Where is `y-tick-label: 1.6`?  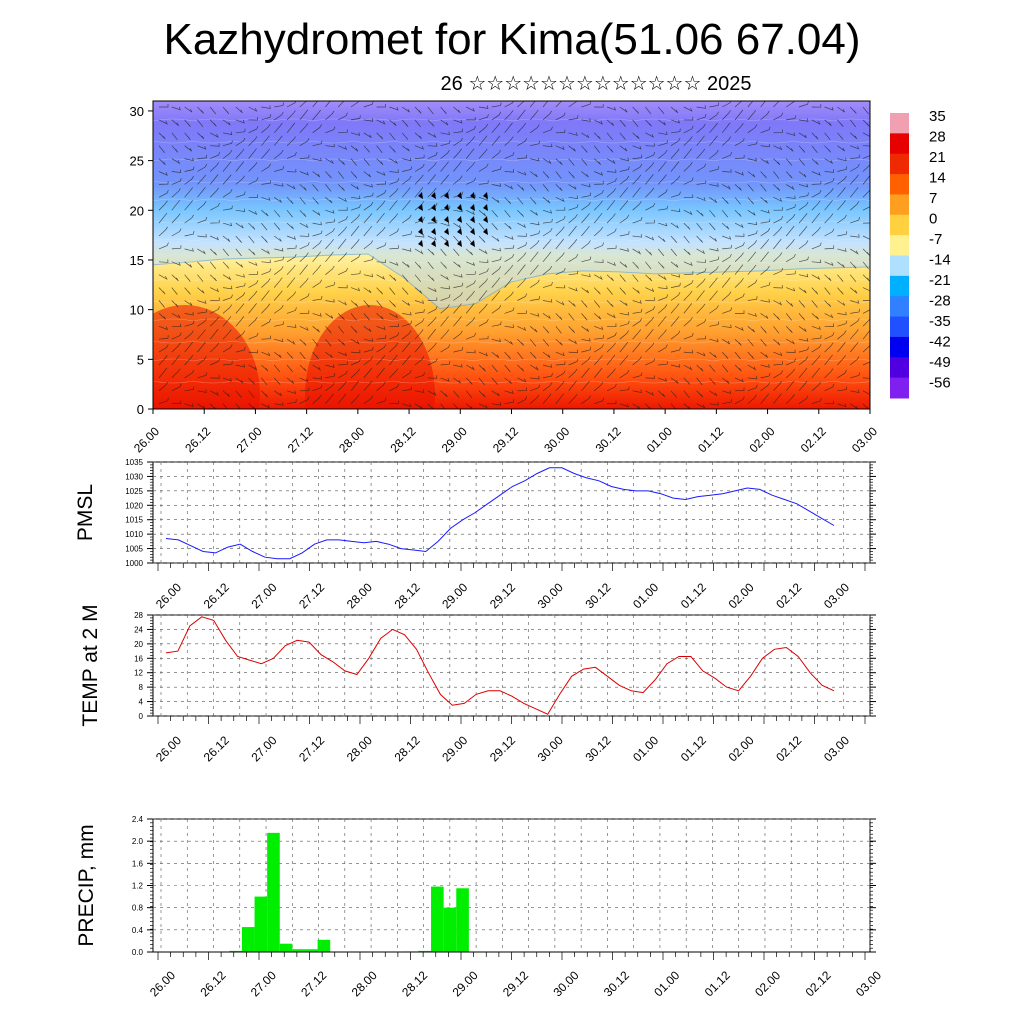
y-tick-label: 1.6 is located at coordinates (138, 863).